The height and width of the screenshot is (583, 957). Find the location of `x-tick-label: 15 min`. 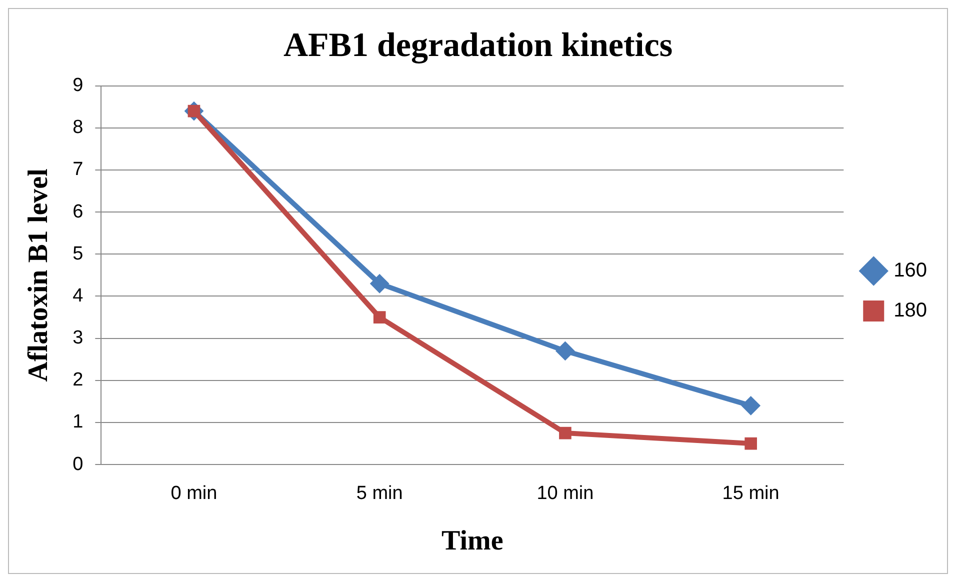

x-tick-label: 15 min is located at coordinates (751, 493).